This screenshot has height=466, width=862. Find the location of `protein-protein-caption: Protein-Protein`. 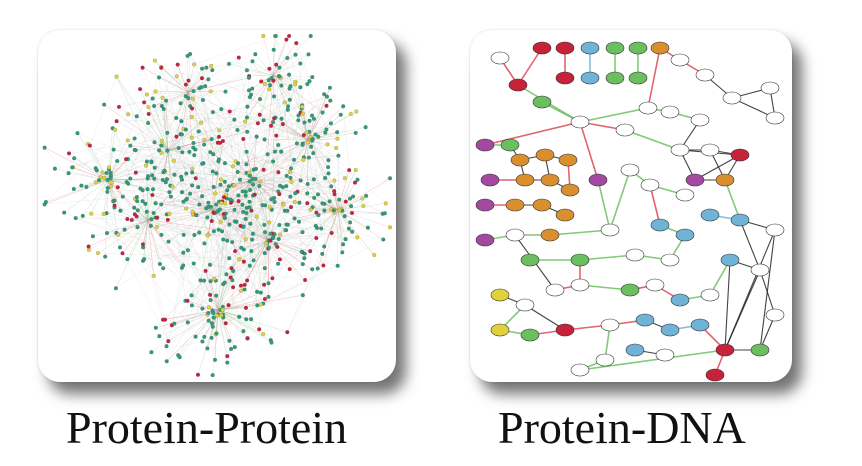

protein-protein-caption: Protein-Protein is located at coordinates (207, 427).